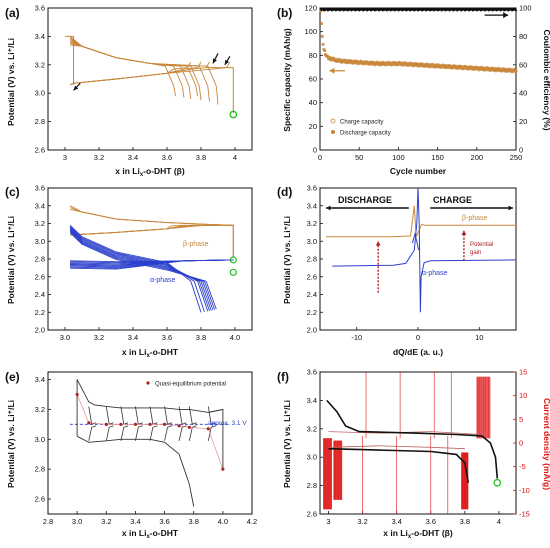  I want to click on plot-frame-d, so click(418, 259).